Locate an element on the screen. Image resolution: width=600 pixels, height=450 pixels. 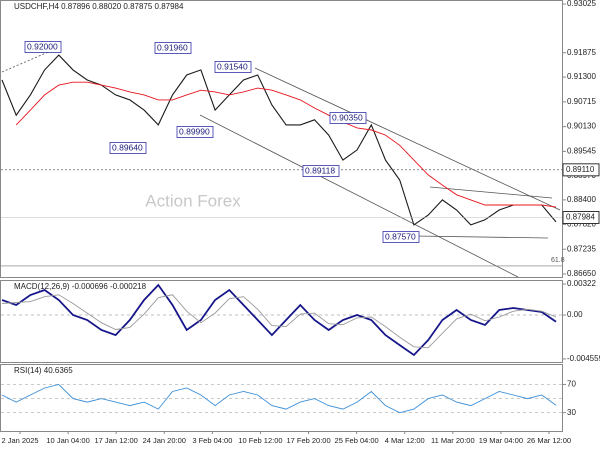
x-tick-label: 11 Mar 20:00 is located at coordinates (453, 440).